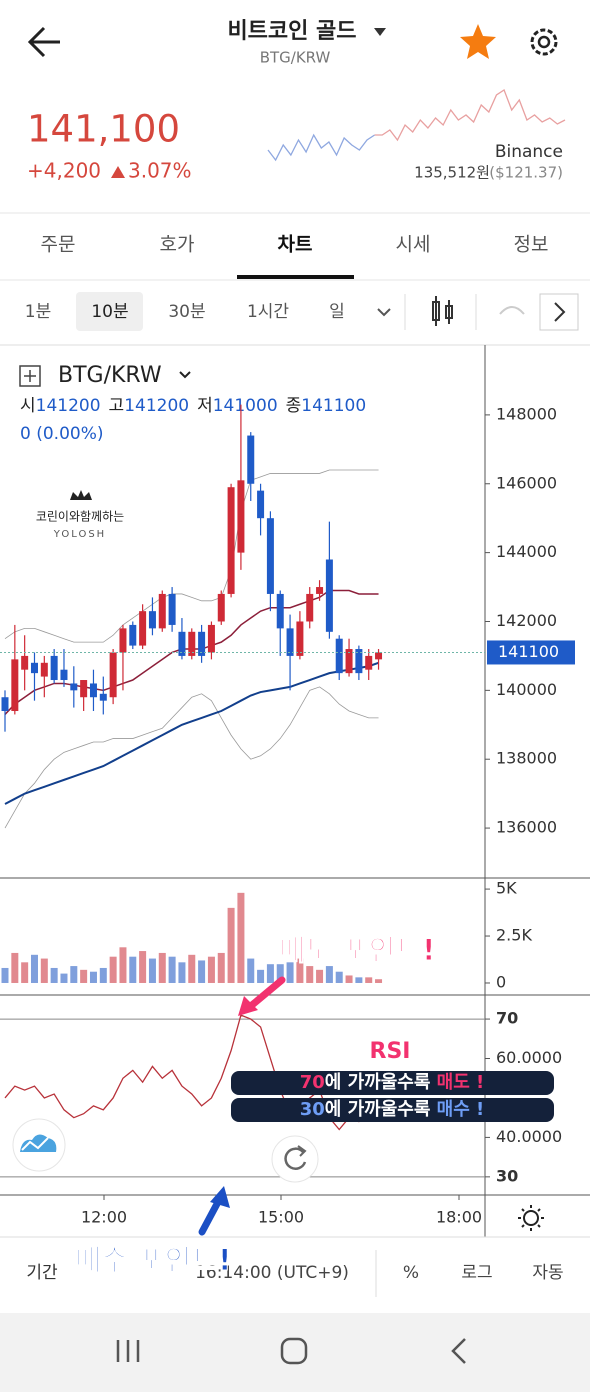  Describe the element at coordinates (544, 42) in the screenshot. I see `settings-button` at that location.